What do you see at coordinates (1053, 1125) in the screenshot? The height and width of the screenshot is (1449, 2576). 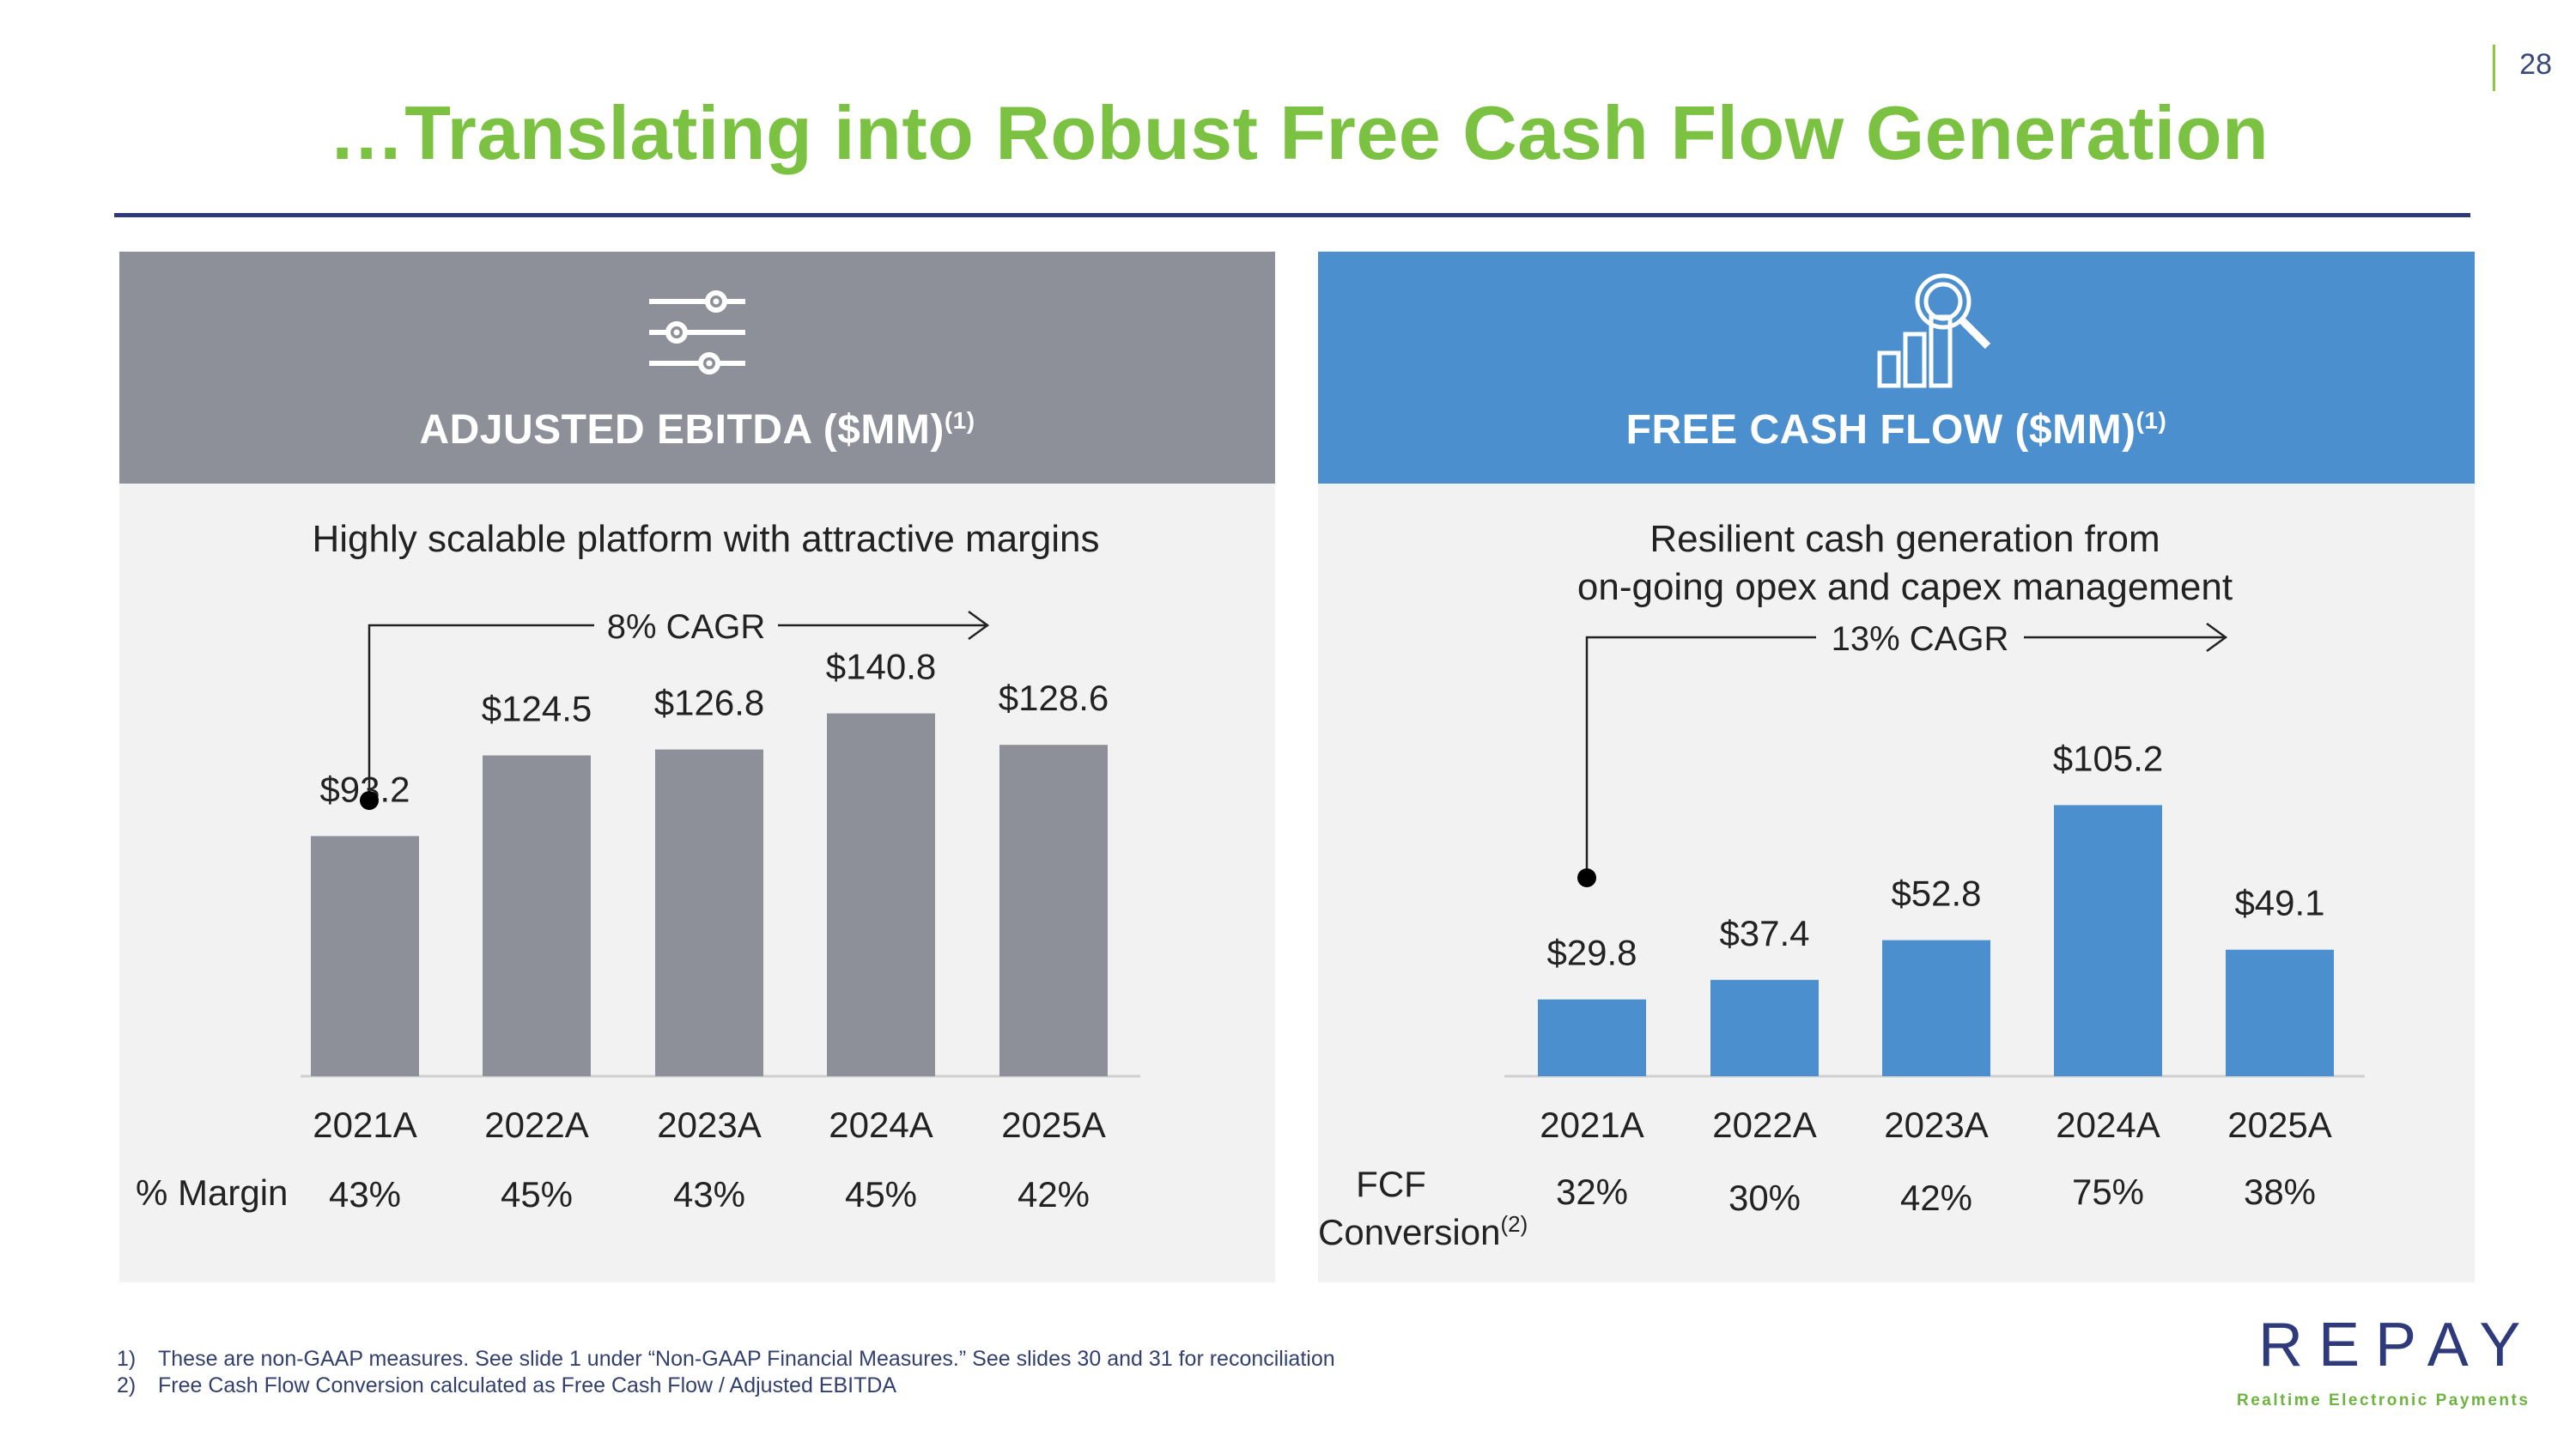 I see `ebitda-category-label-2025A: 2025A` at bounding box center [1053, 1125].